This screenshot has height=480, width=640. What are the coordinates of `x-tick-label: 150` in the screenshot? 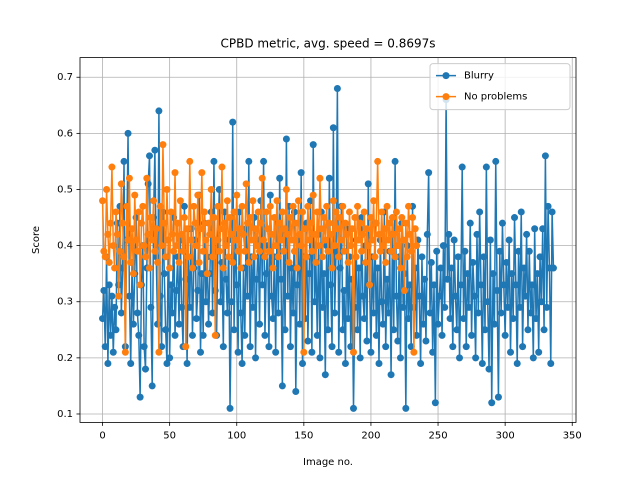 It's located at (303, 435).